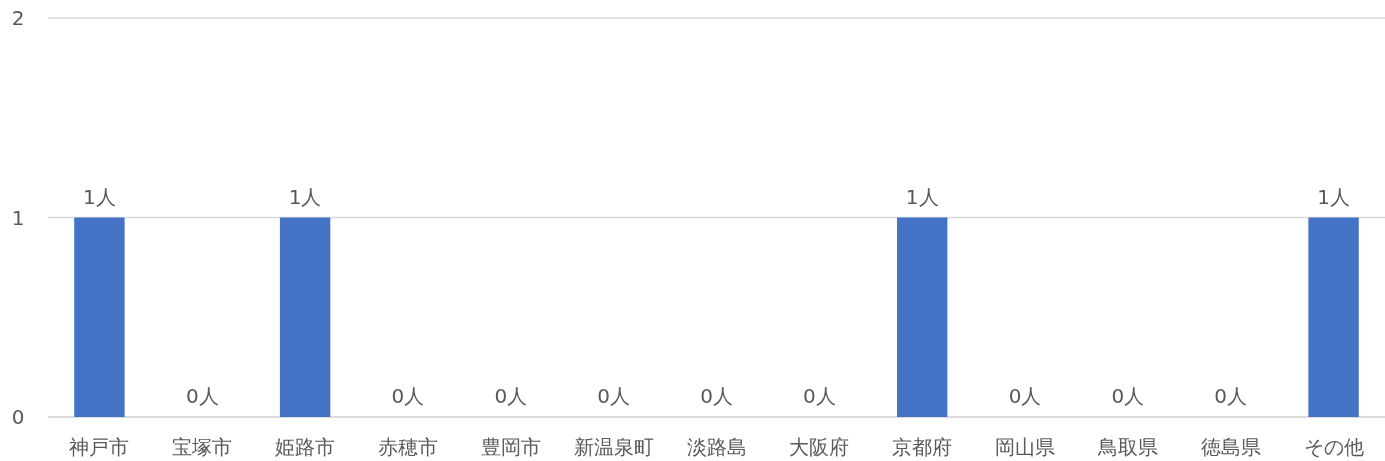 Image resolution: width=1385 pixels, height=461 pixels. What do you see at coordinates (18, 217) in the screenshot?
I see `y-tick-label: 1` at bounding box center [18, 217].